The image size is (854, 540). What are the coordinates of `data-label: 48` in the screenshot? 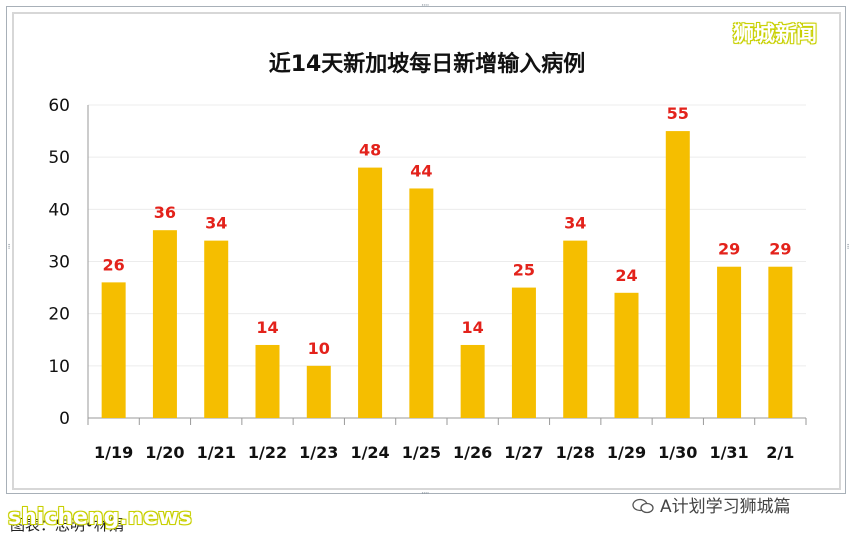 It's located at (370, 150).